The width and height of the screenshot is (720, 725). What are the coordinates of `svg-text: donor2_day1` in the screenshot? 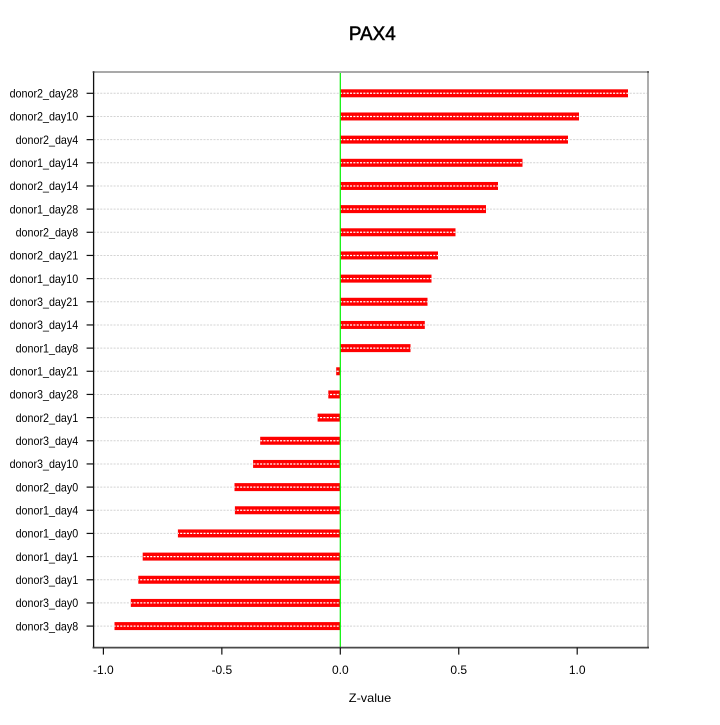 It's located at (47, 418).